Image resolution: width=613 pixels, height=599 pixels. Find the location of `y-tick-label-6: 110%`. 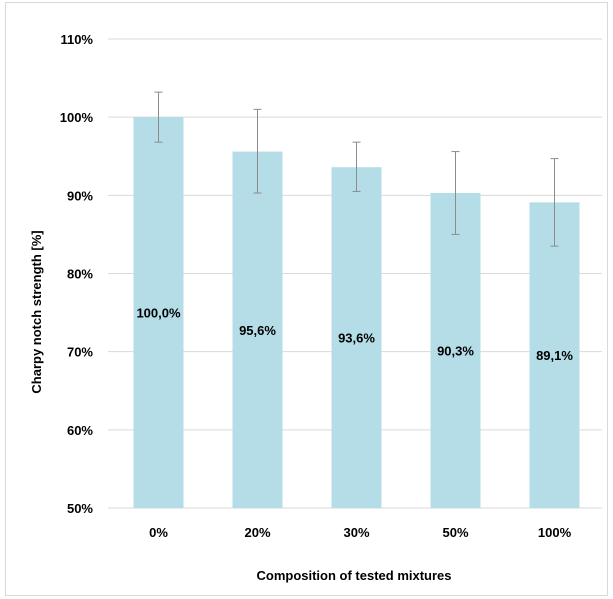

y-tick-label-6: 110% is located at coordinates (76, 39).